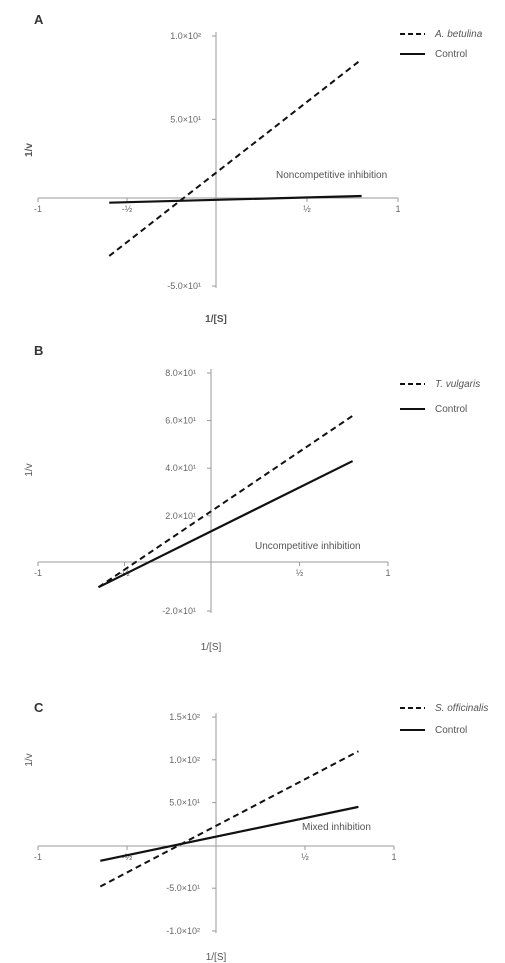 The width and height of the screenshot is (505, 963). Describe the element at coordinates (180, 373) in the screenshot. I see `y-tick-label: 8.0×10¹` at that location.